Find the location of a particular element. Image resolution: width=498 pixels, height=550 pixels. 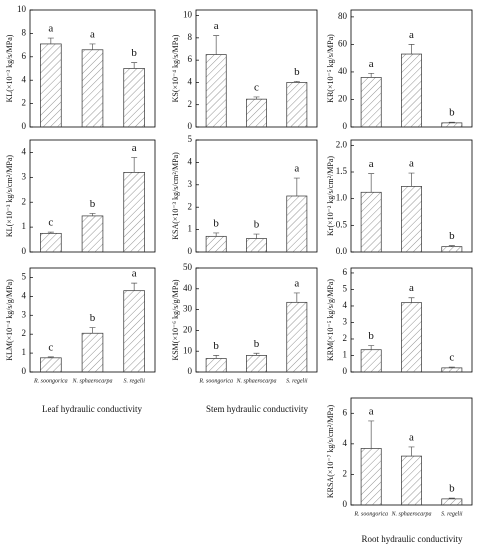

y-axis-label: KL(×10⁻³ kg/s/cm²/MPa) is located at coordinates (9, 196).